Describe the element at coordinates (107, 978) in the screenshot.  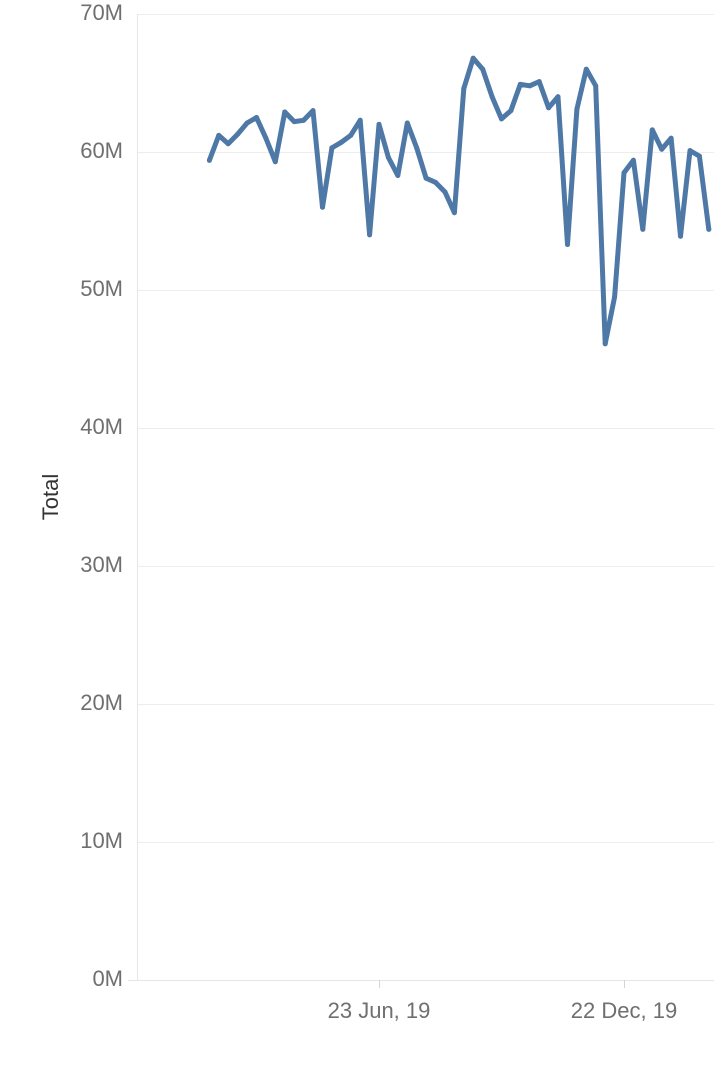
I see `y-tick-label: 0M` at that location.